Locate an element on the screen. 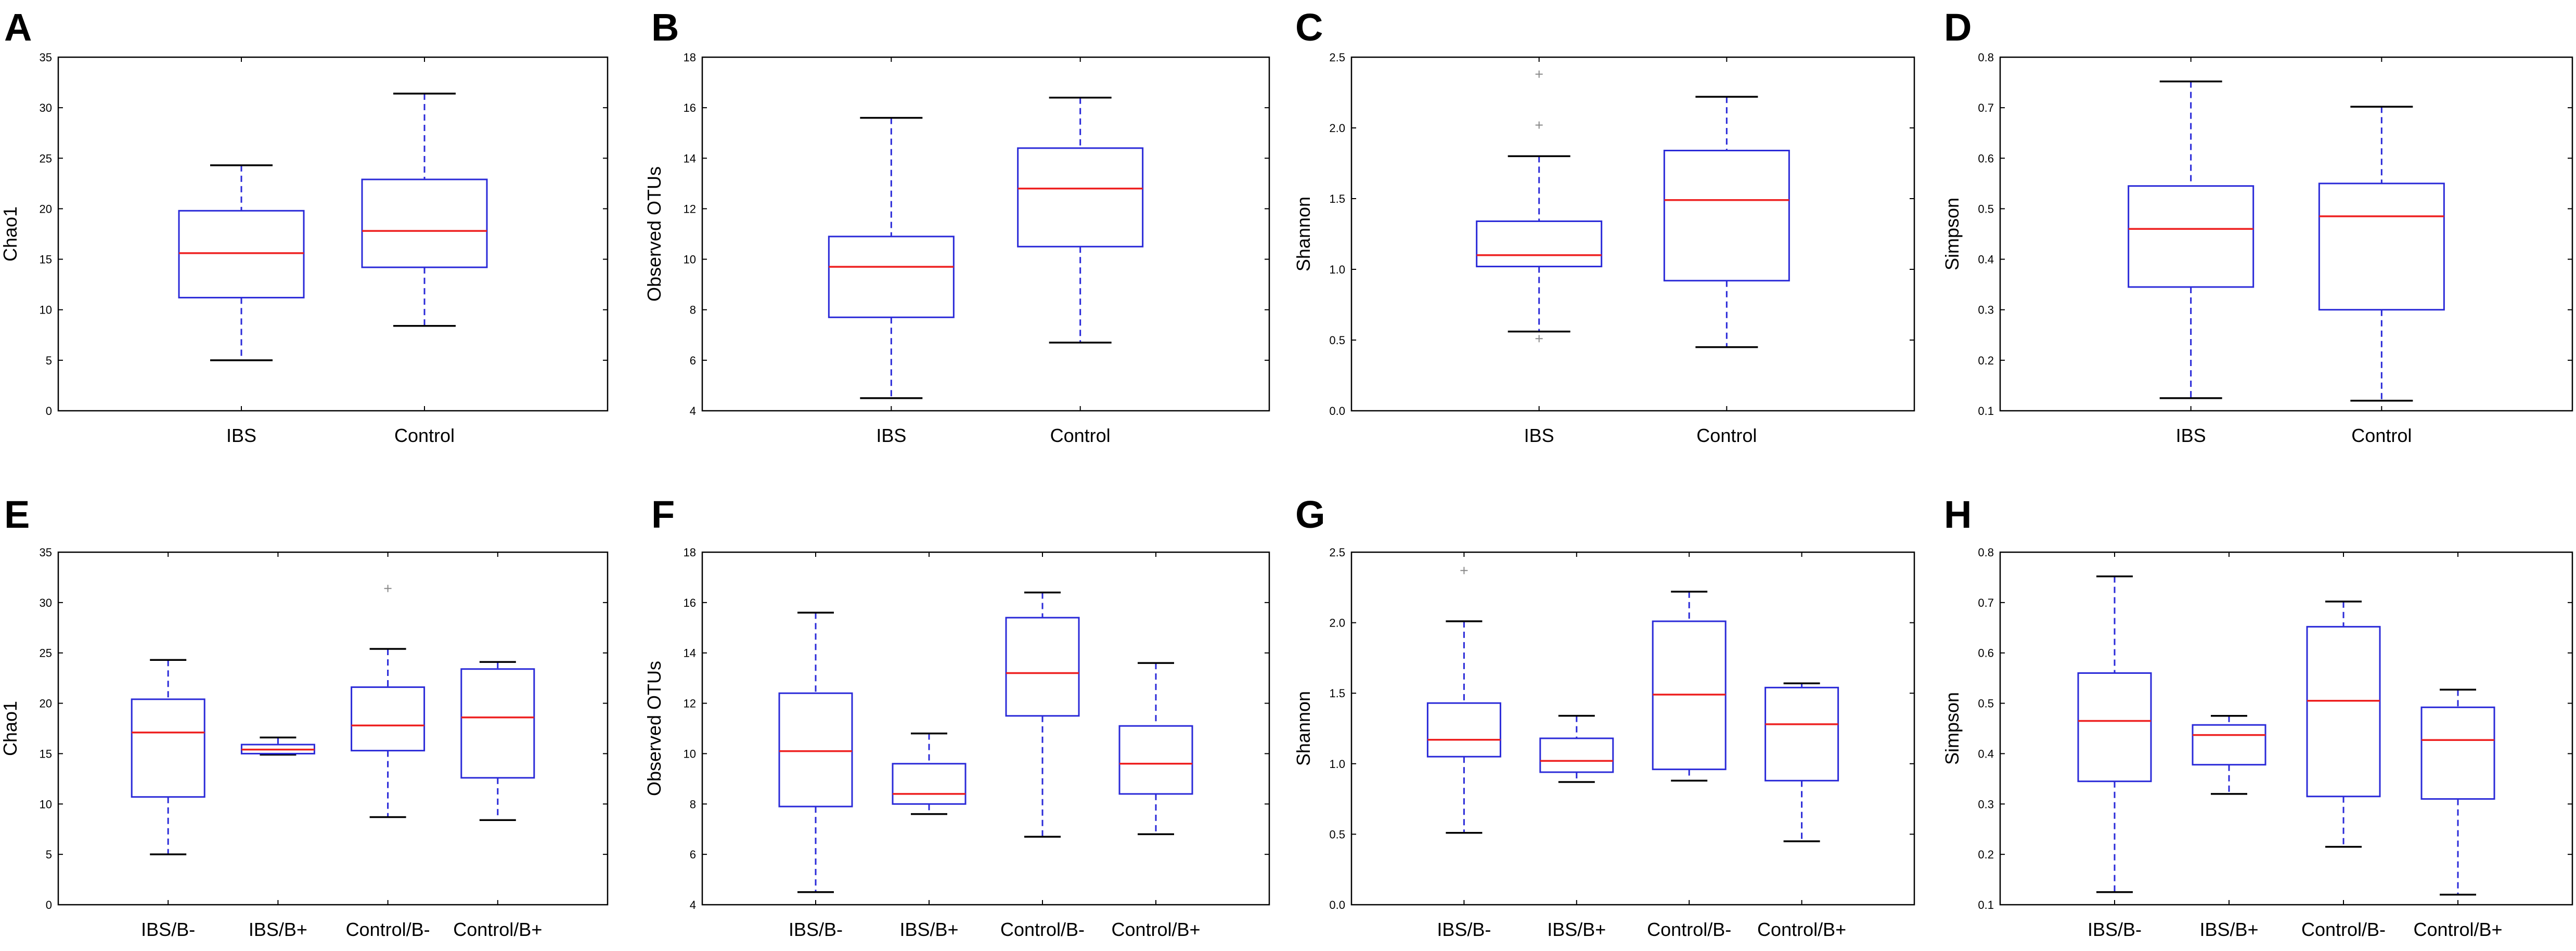 This screenshot has height=951, width=2576. x-category-label: Control/B+ is located at coordinates (1801, 929).